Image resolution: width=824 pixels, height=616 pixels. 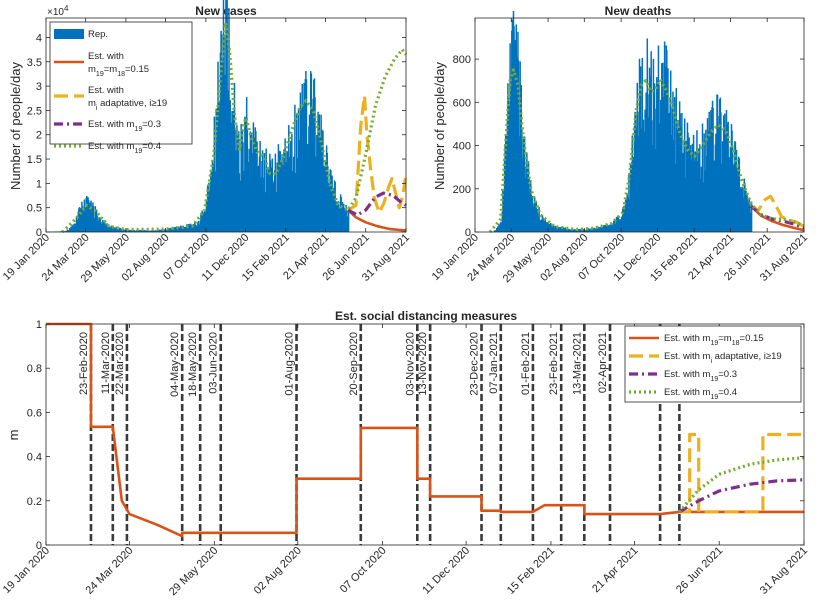 I want to click on measures-legend-label-part: =0.15, so click(x=752, y=338).